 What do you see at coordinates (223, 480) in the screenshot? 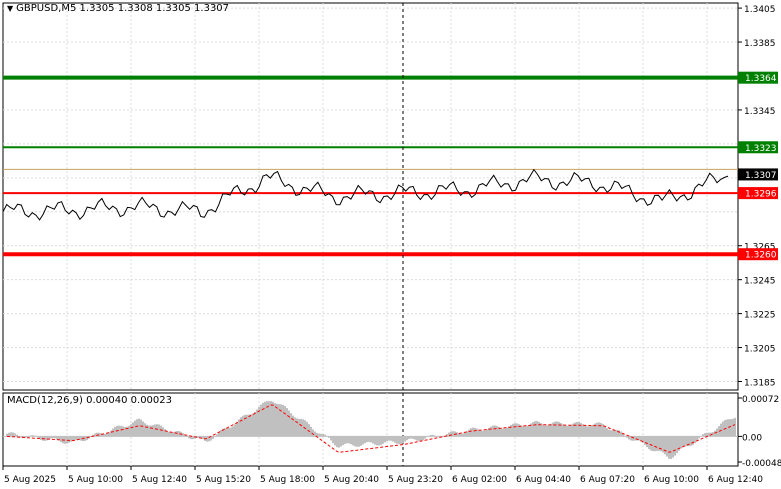
I see `time-axis-label: 5 Aug 15:20` at bounding box center [223, 480].